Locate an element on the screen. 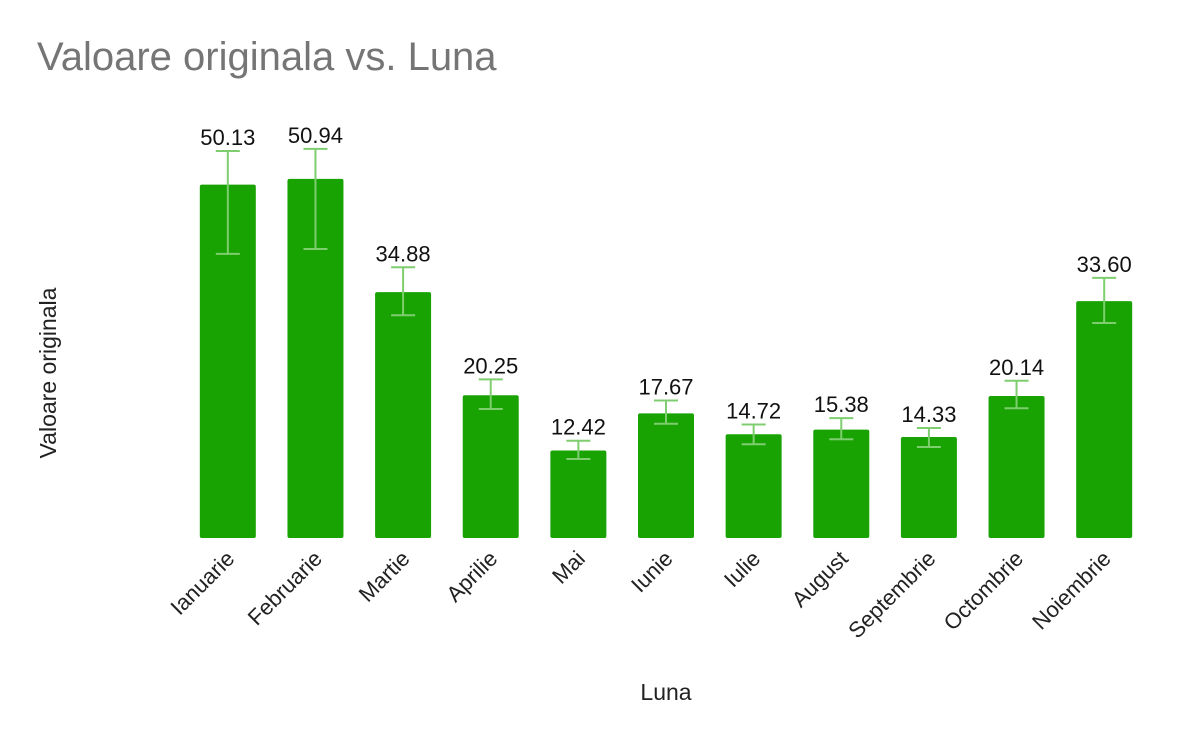  chart-title: Valoare originala vs. Luna is located at coordinates (267, 57).